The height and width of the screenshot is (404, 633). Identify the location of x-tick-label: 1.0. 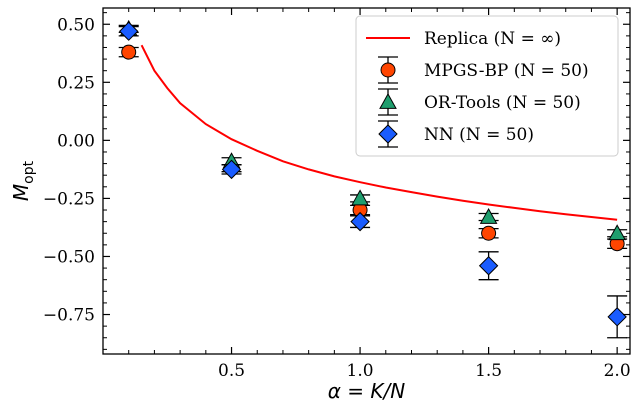
(360, 371).